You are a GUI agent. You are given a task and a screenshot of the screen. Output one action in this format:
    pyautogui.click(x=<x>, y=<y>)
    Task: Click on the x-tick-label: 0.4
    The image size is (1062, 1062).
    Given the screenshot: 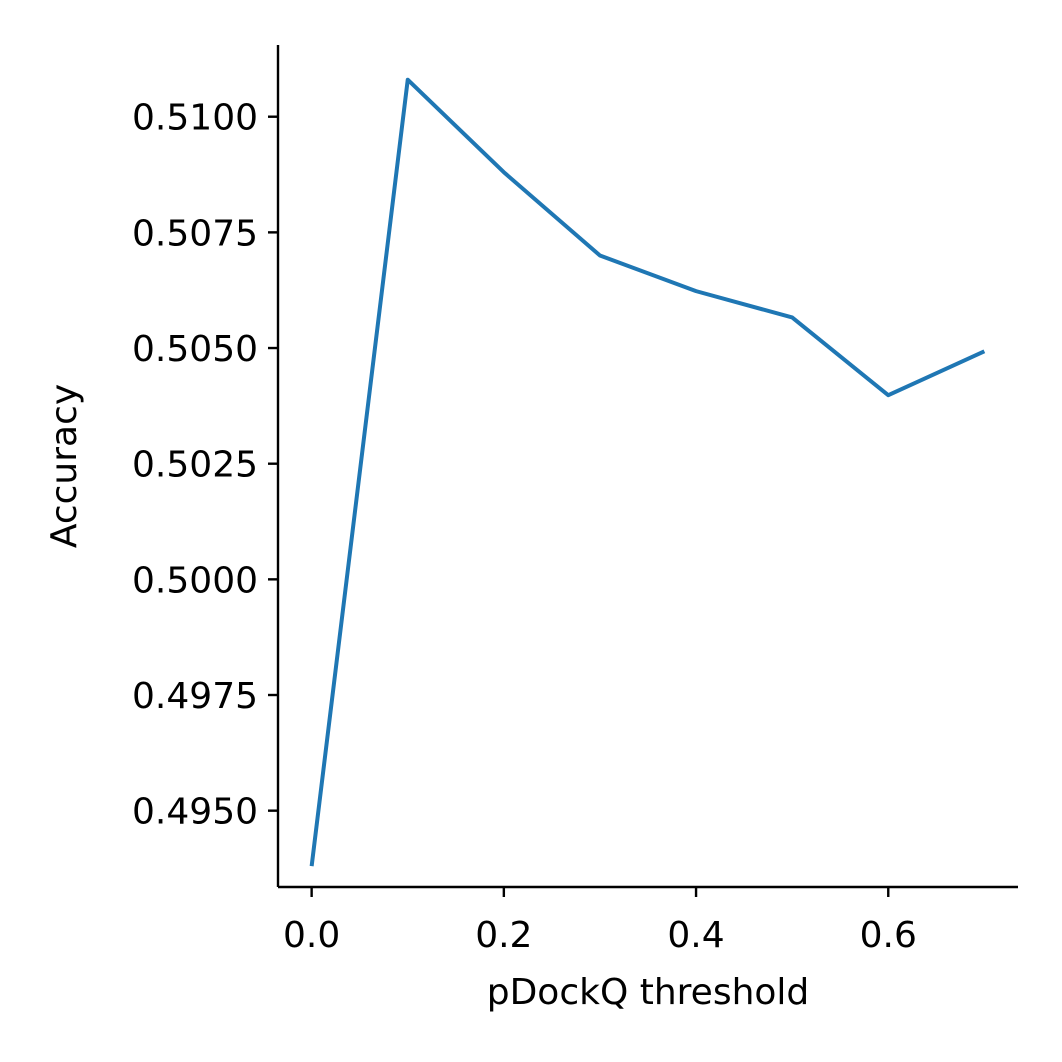 What is the action you would take?
    pyautogui.click(x=695, y=935)
    